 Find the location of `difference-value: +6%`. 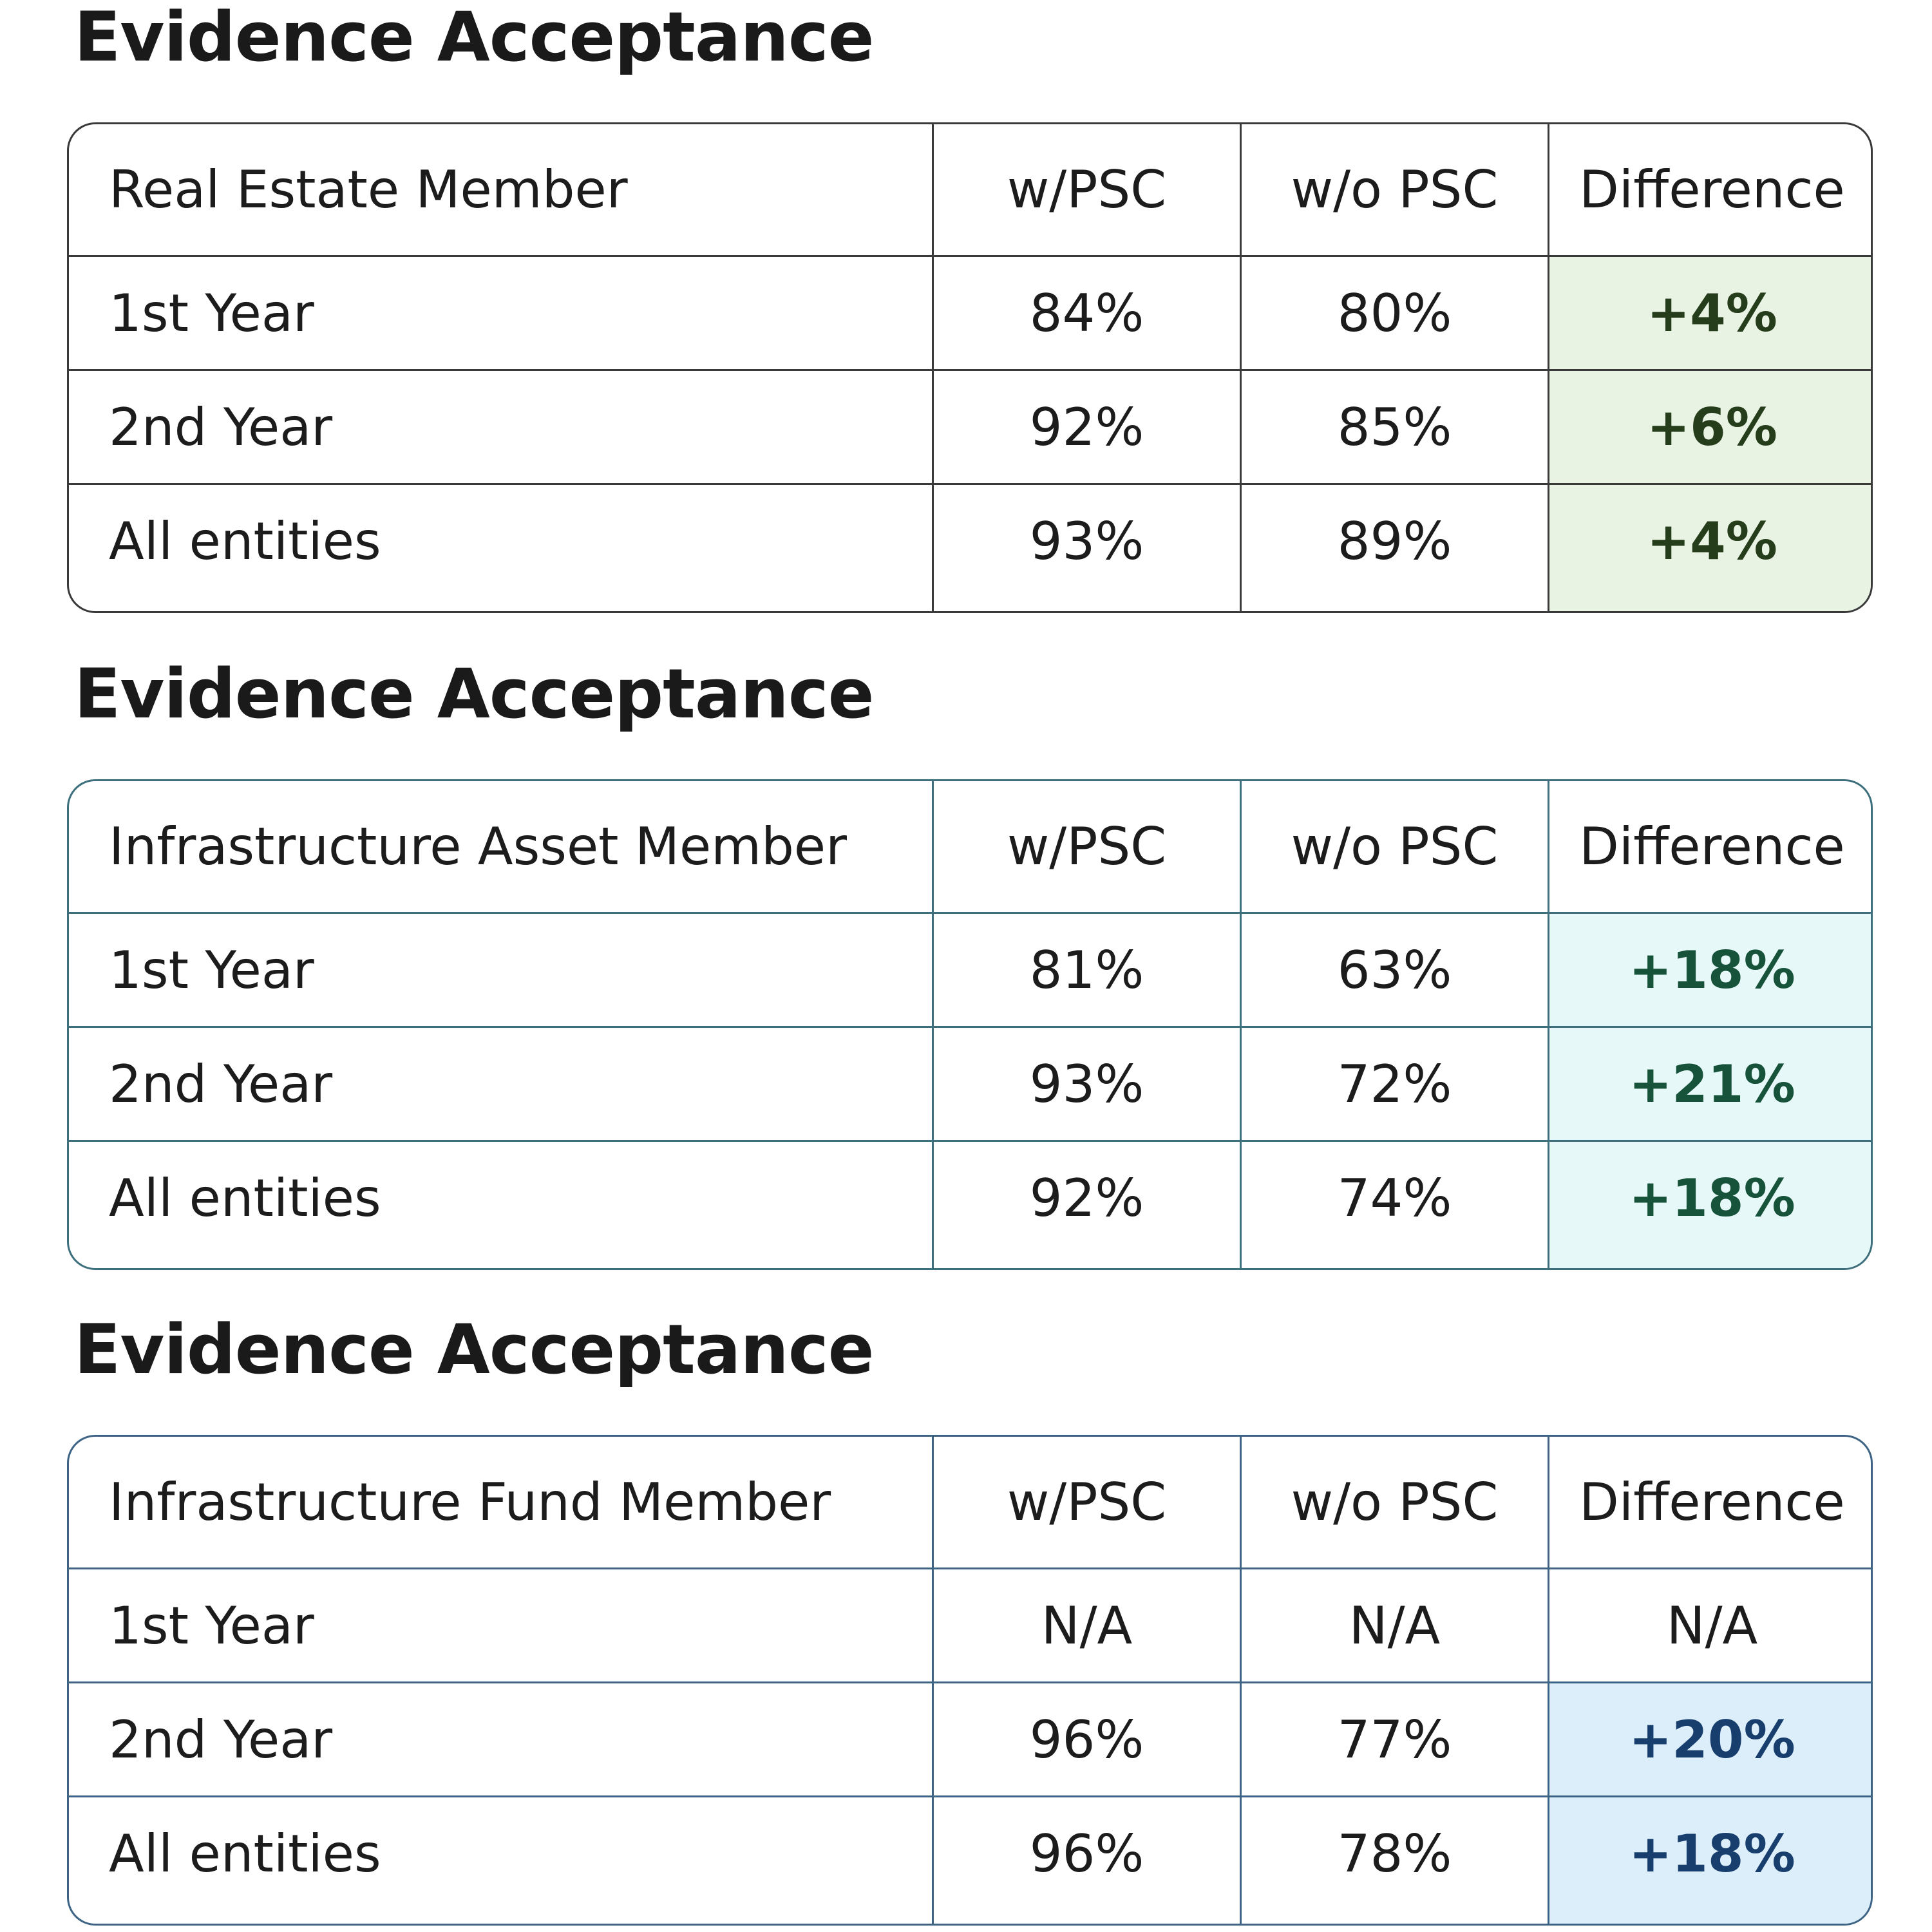

difference-value: +6% is located at coordinates (1709, 427).